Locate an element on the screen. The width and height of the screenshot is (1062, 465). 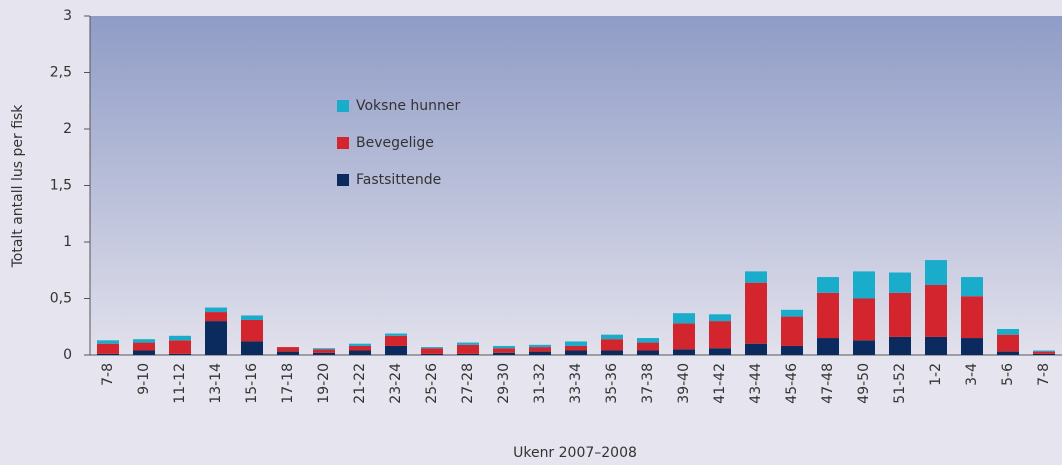
x-tick-label: 41-42 is located at coordinates (720, 383).